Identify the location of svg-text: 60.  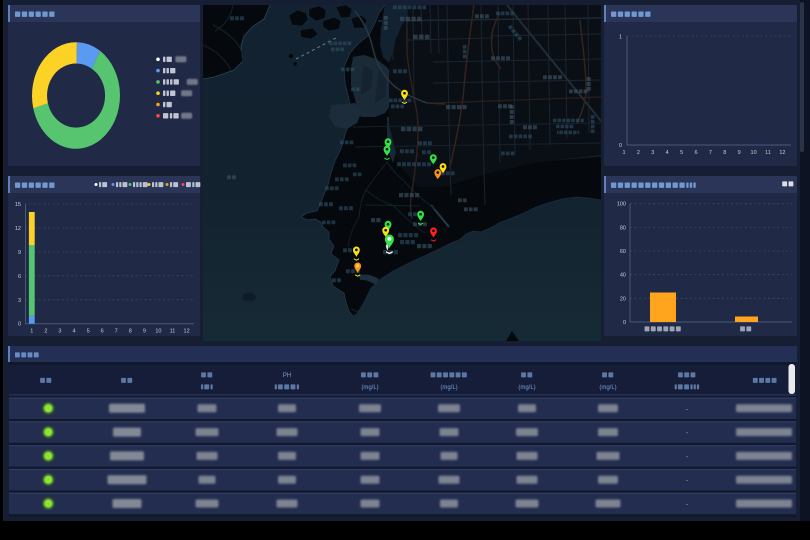
(623, 252).